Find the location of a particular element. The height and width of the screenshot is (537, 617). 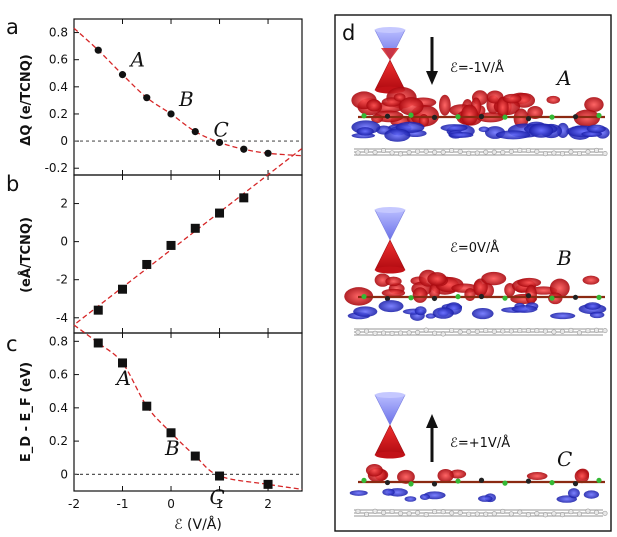

panel-b-plot: -4 -2 0 2 is located at coordinates (179, 240).